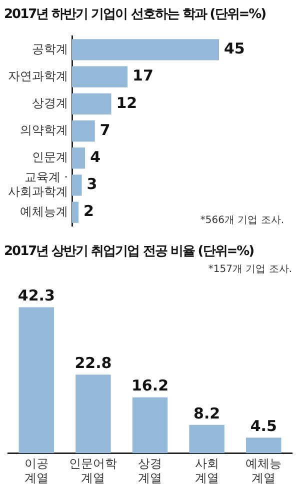 This screenshot has height=502, width=300. I want to click on data-label: 16.2, so click(150, 385).